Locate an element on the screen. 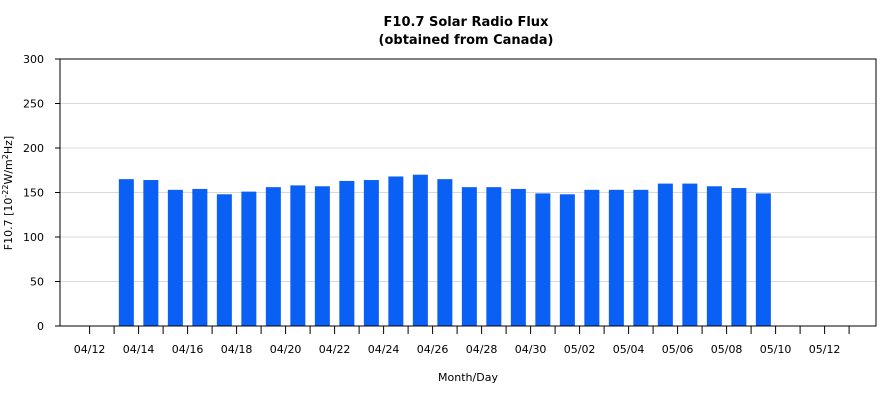 The image size is (886, 400). x-tick-label: 04/18 is located at coordinates (237, 349).